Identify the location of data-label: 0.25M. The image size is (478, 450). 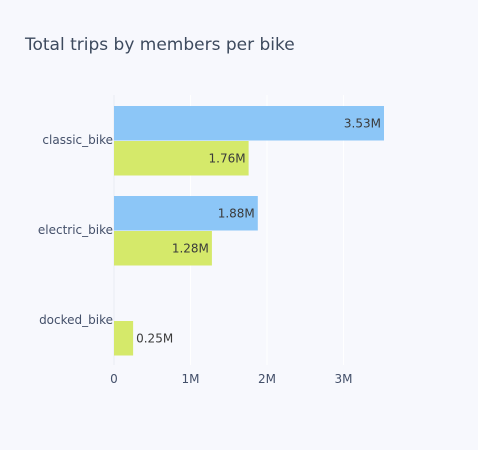
(154, 339).